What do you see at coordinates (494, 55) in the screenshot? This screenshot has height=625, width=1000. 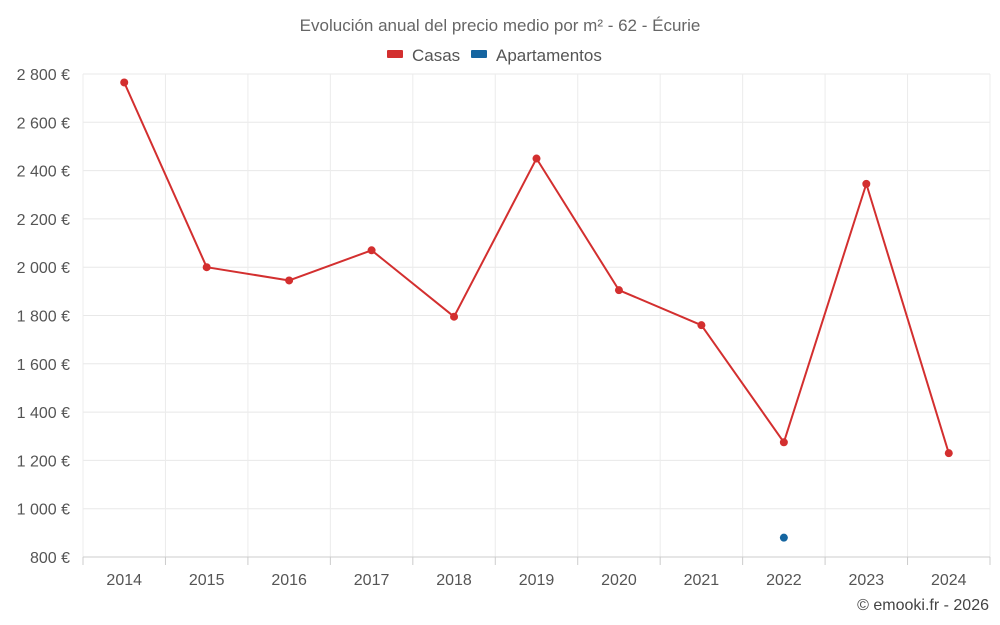 I see `legend: Casas Apartamentos` at bounding box center [494, 55].